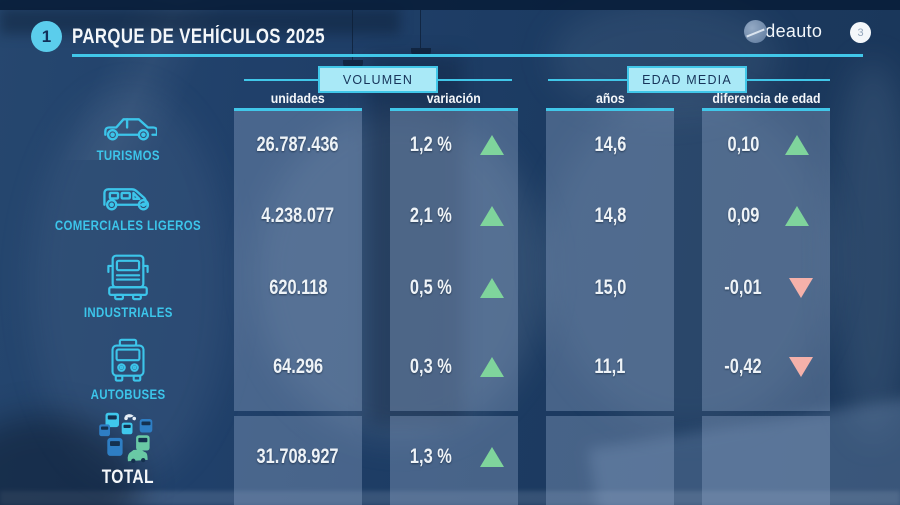 The image size is (900, 505). What do you see at coordinates (766, 460) in the screenshot?
I see `total-age-diff-panel-empty` at bounding box center [766, 460].